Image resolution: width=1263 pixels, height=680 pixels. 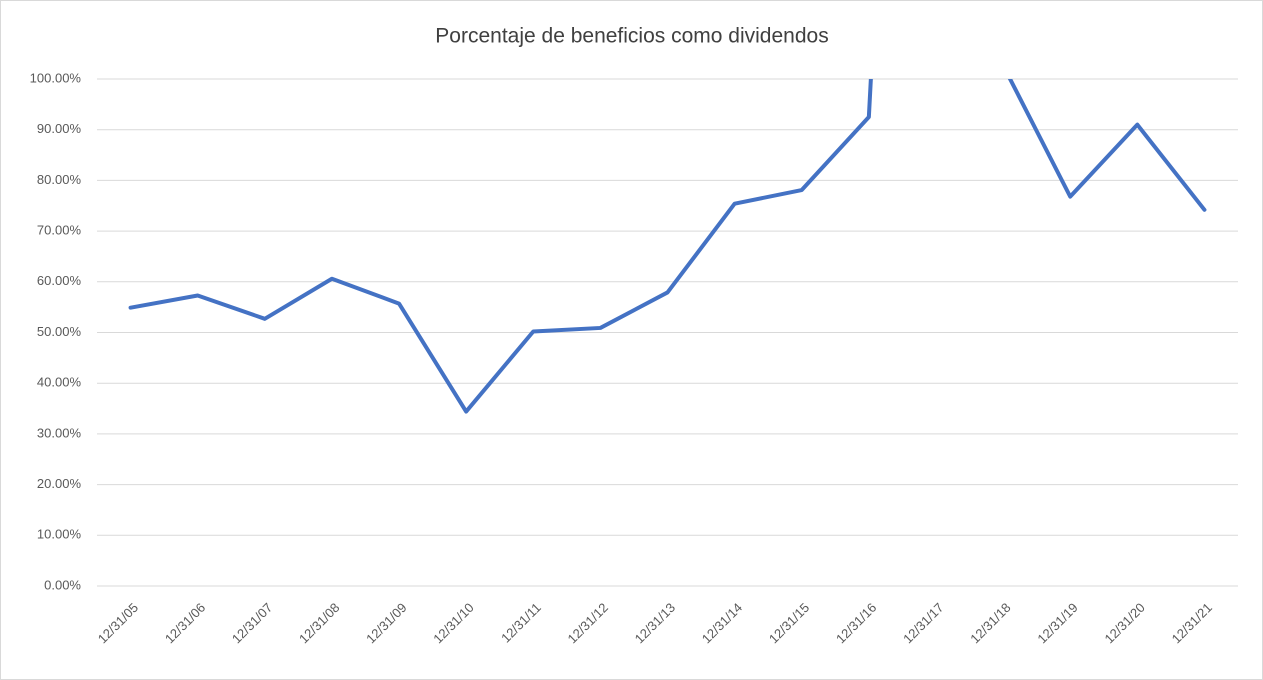 What do you see at coordinates (59, 230) in the screenshot?
I see `y-tick-label: 70.00%` at bounding box center [59, 230].